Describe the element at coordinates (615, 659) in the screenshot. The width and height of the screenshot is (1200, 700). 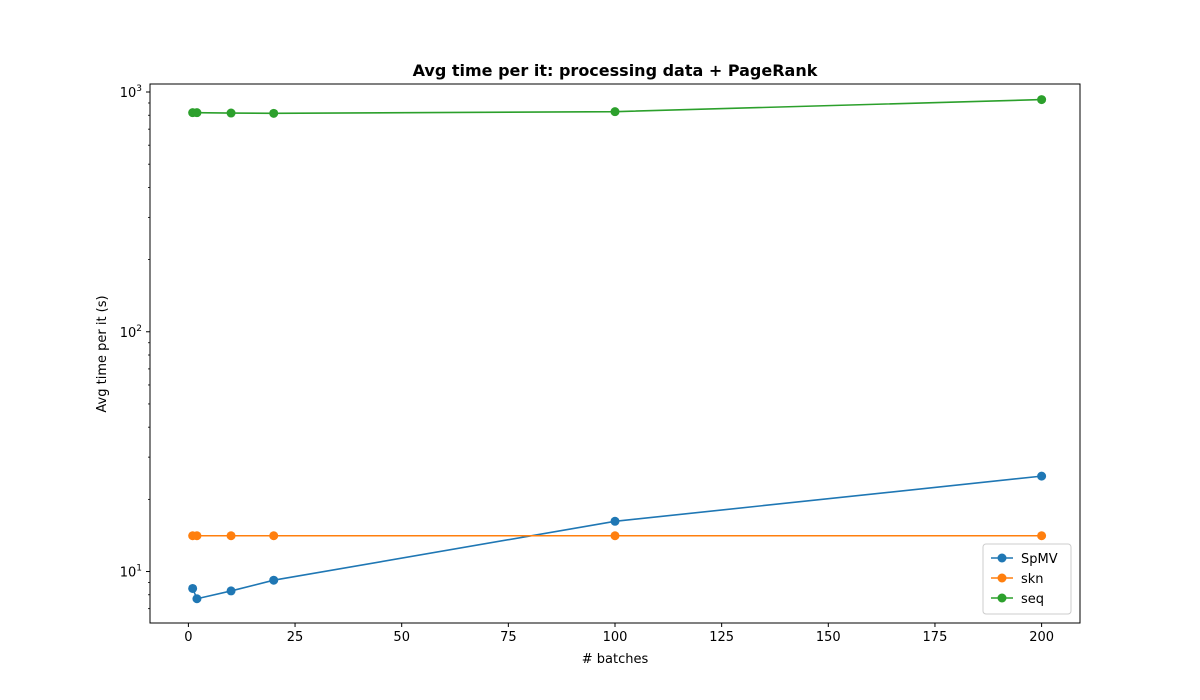
I see `x-axis-label: # batches` at that location.